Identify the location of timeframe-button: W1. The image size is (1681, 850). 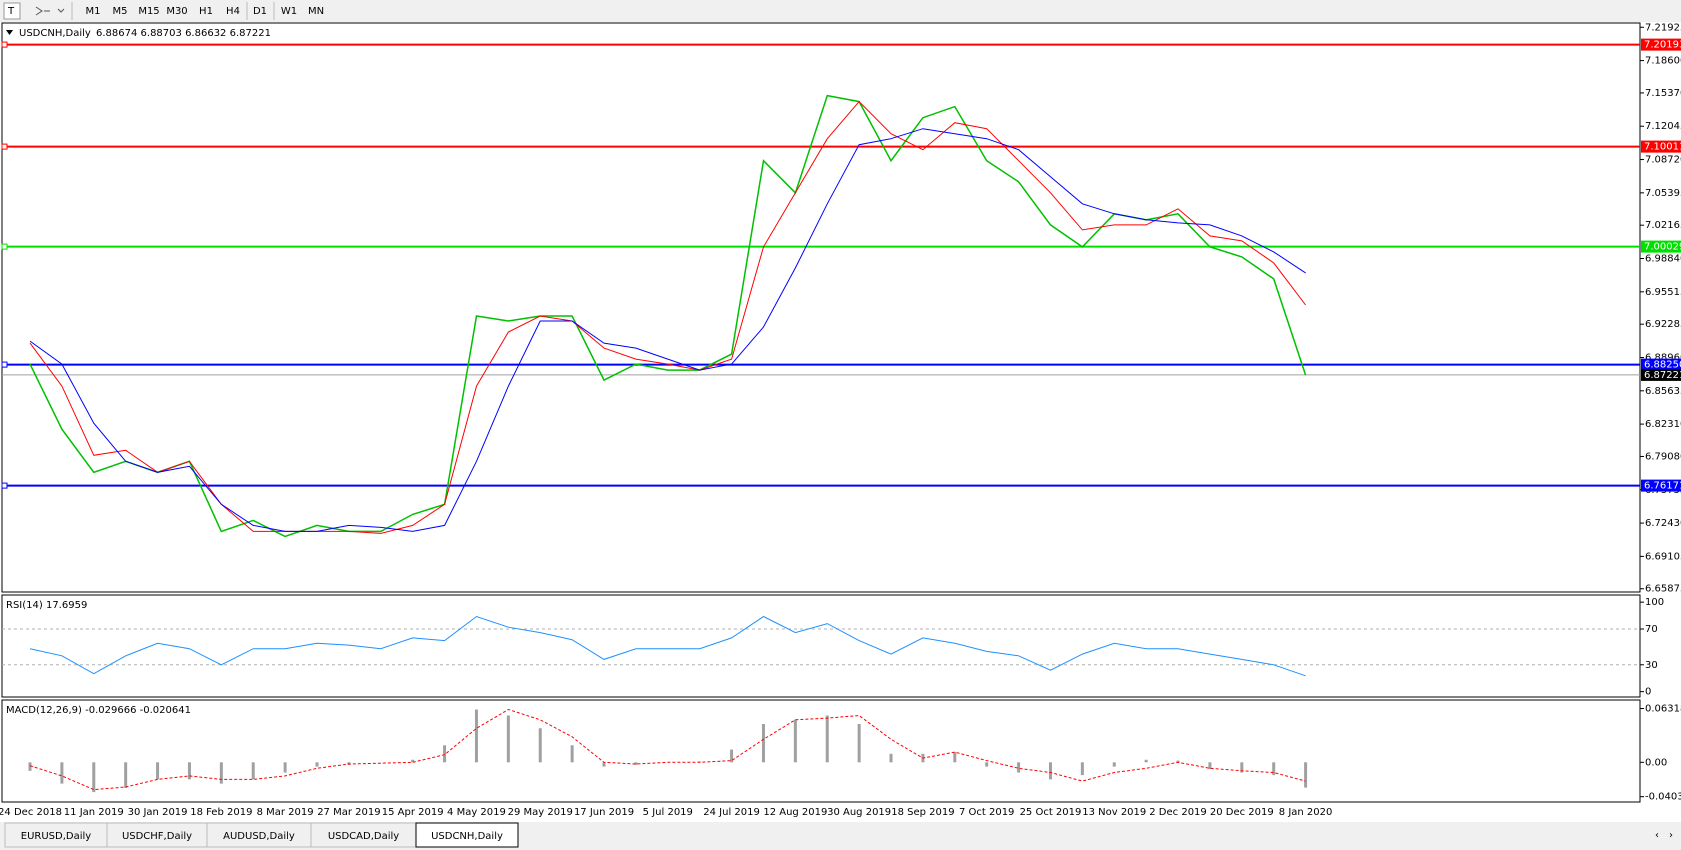
(289, 11).